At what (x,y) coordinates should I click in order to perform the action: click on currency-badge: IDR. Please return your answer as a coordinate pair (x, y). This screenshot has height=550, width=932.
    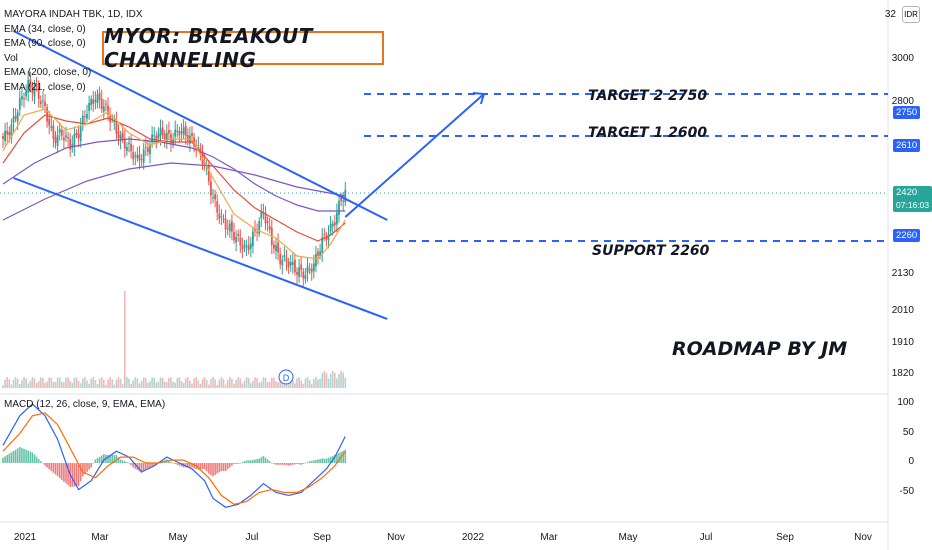
    Looking at the image, I should click on (911, 14).